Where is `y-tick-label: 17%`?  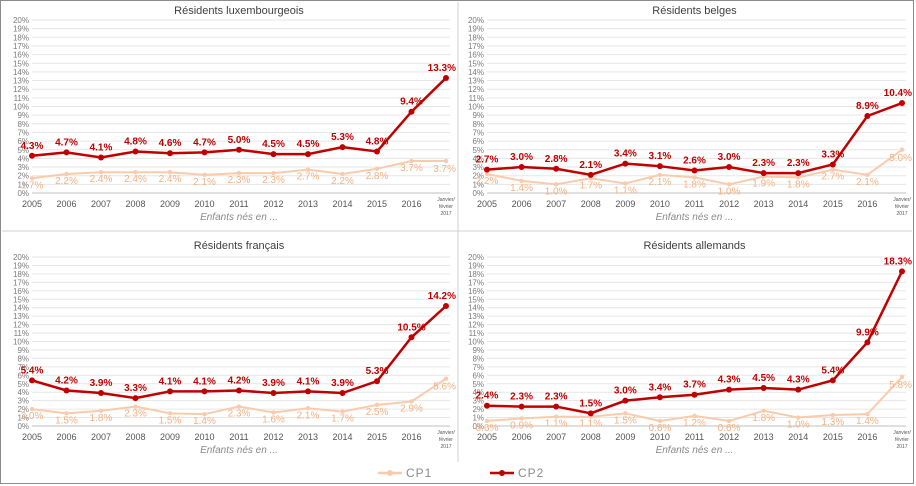 y-tick-label: 17% is located at coordinates (476, 282).